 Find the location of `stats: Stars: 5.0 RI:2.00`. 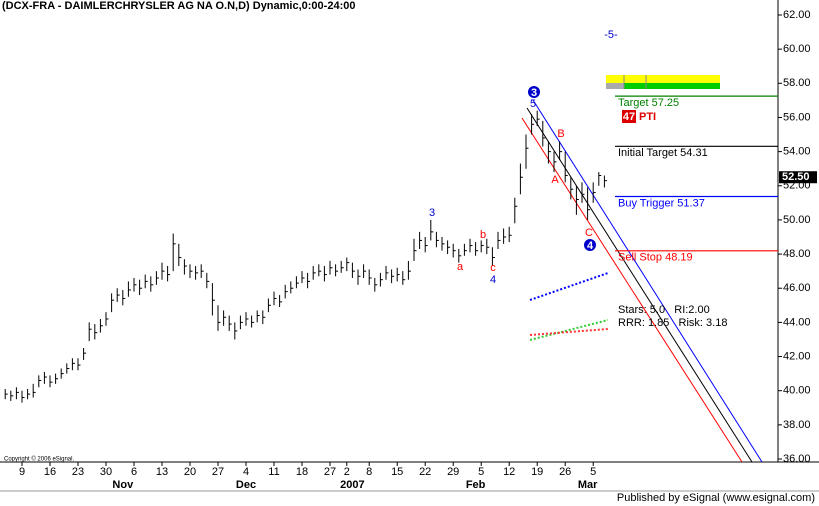

stats: Stars: 5.0 RI:2.00 is located at coordinates (664, 310).